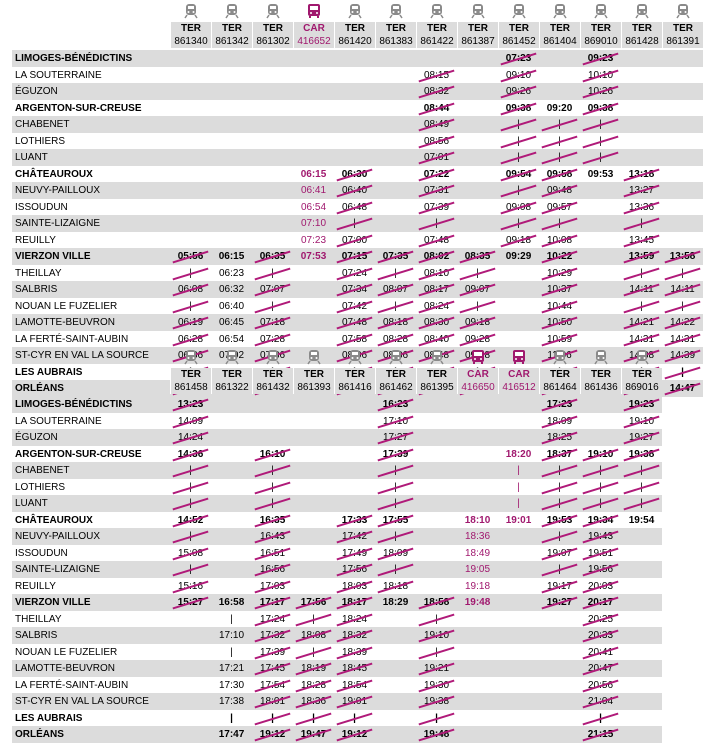 The height and width of the screenshot is (743, 717). Describe the element at coordinates (354, 306) in the screenshot. I see `time-cell: 07:42` at that location.